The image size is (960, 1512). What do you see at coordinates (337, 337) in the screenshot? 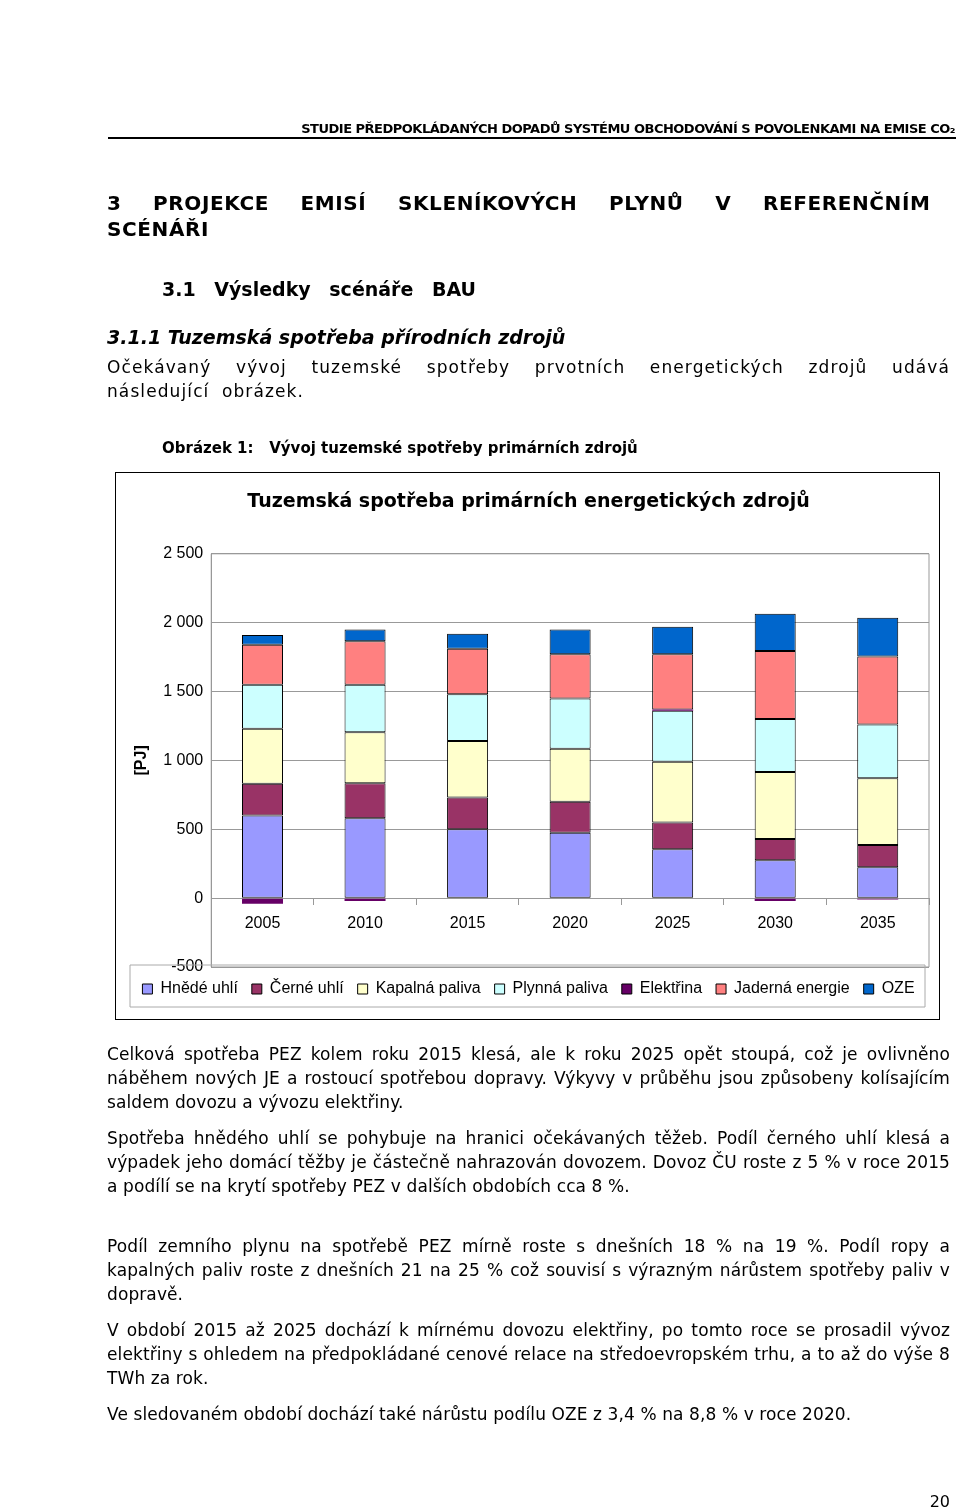
I see `text: 3.1.1 Tuzemská spotřeba přírodních zdrojů` at bounding box center [337, 337].